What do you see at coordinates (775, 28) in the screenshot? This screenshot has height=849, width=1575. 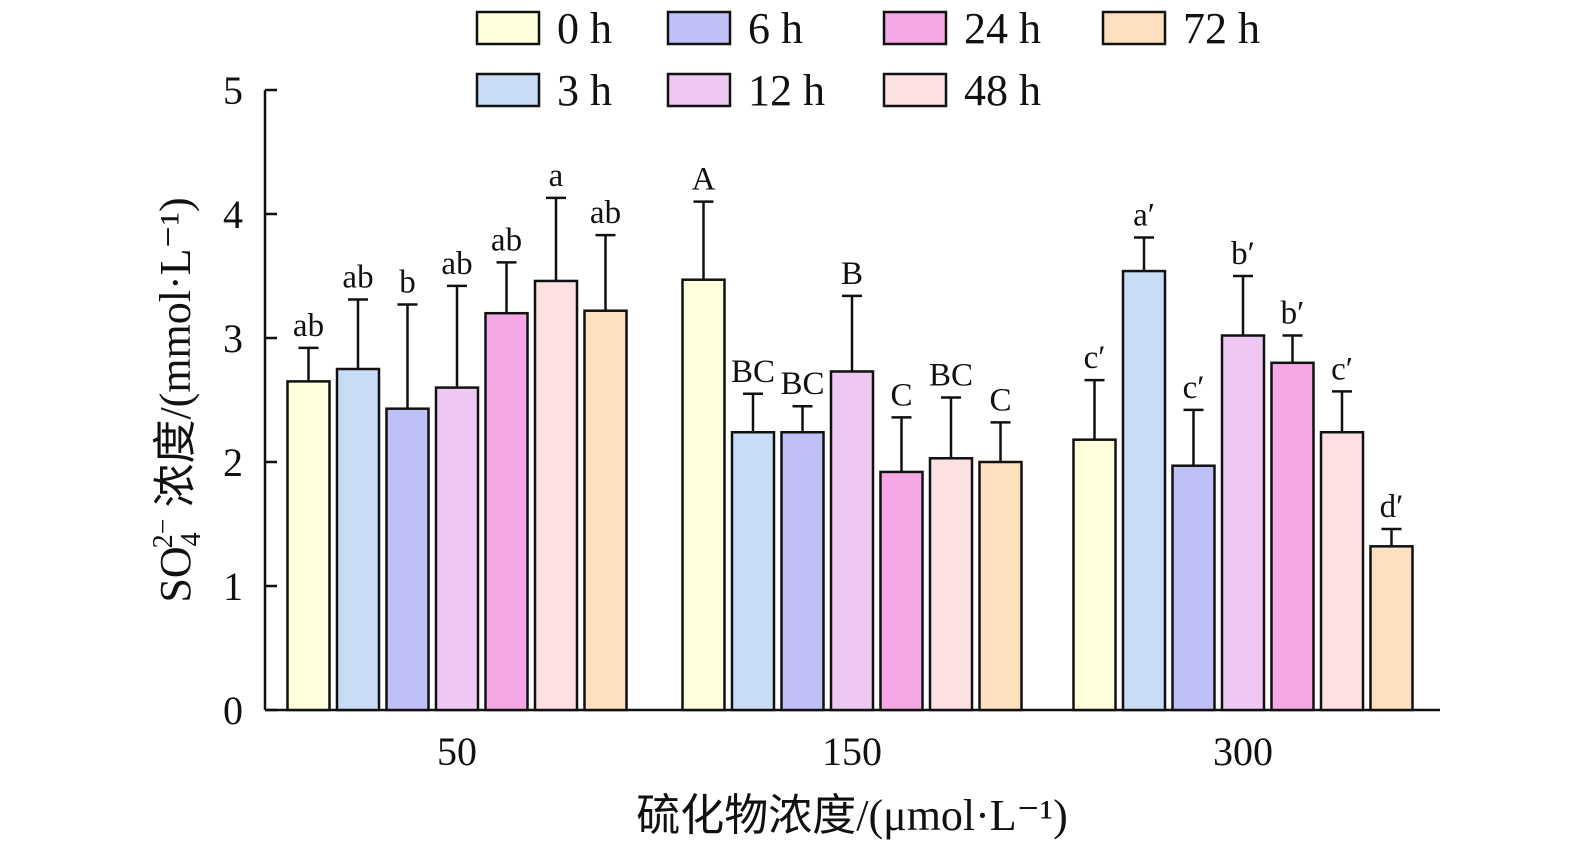 I see `legend-label: 6 h` at bounding box center [775, 28].